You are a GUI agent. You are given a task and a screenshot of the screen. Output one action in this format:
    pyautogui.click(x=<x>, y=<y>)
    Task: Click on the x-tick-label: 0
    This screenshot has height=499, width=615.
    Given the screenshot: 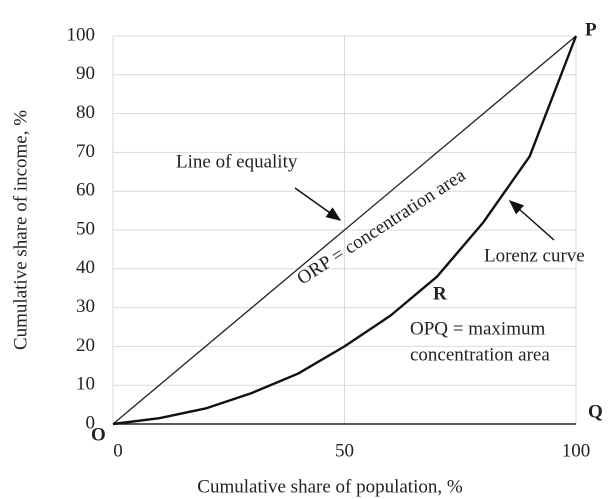 What is the action you would take?
    pyautogui.click(x=118, y=450)
    